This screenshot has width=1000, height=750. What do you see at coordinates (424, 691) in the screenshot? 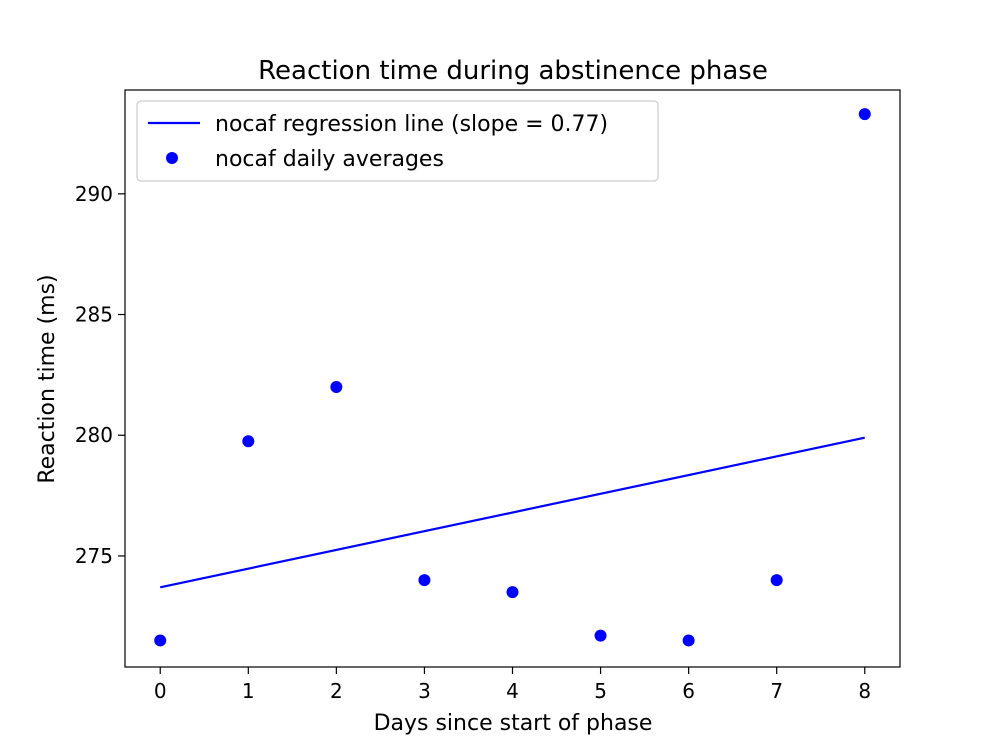
I see `x-tick-label: 3` at bounding box center [424, 691].